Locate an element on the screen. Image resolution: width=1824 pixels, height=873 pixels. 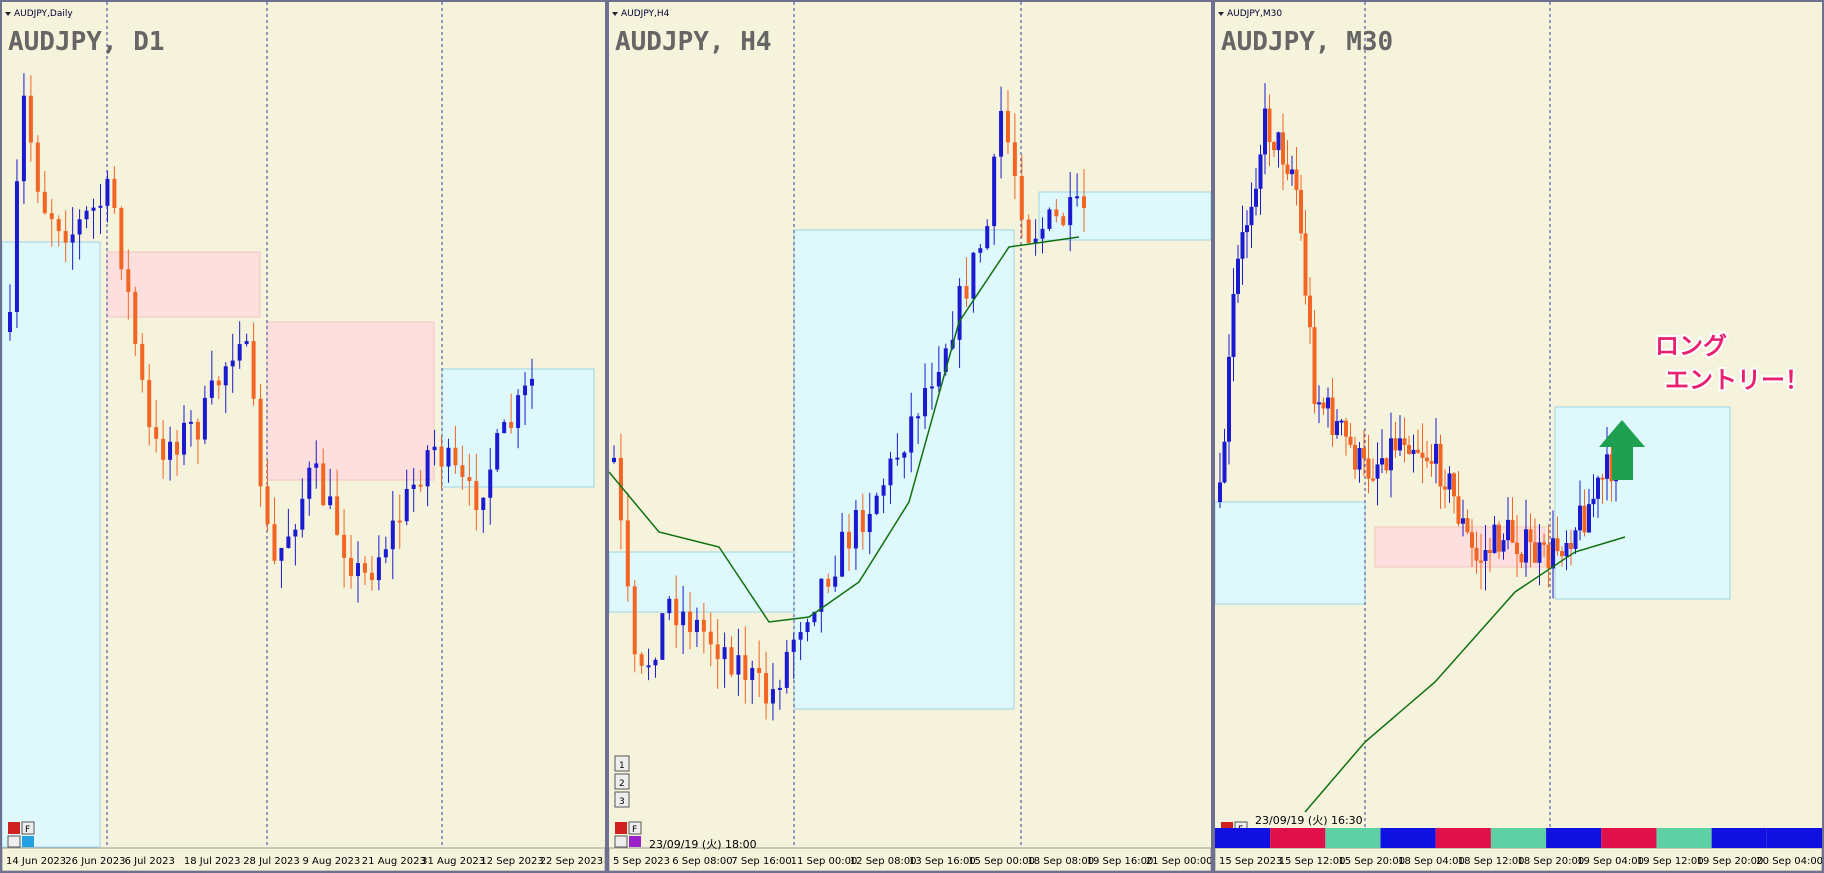
x-axis-label: 31 Aug 2023 is located at coordinates (453, 861).